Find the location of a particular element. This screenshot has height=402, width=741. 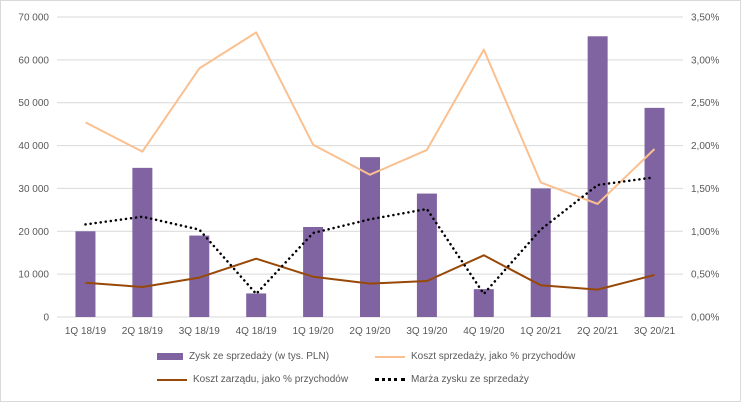

x-tick-label: 3Q 20/21 is located at coordinates (655, 331).